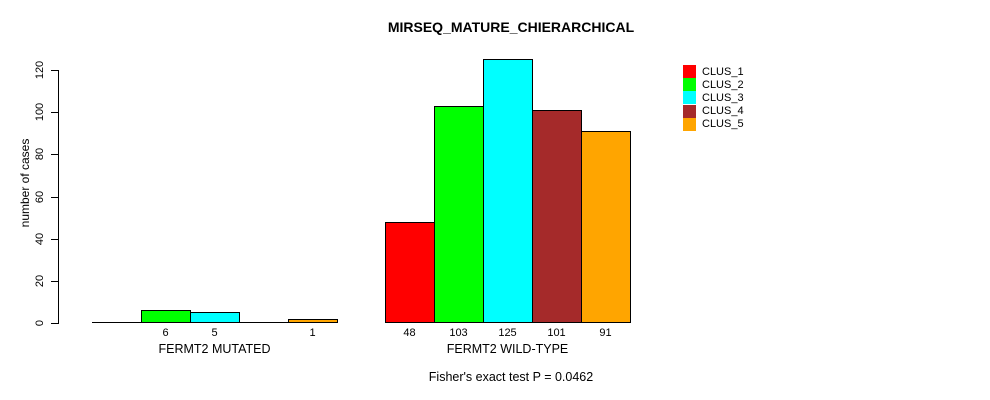 Image resolution: width=990 pixels, height=400 pixels. Describe the element at coordinates (313, 321) in the screenshot. I see `bar-clus-5-group1` at that location.